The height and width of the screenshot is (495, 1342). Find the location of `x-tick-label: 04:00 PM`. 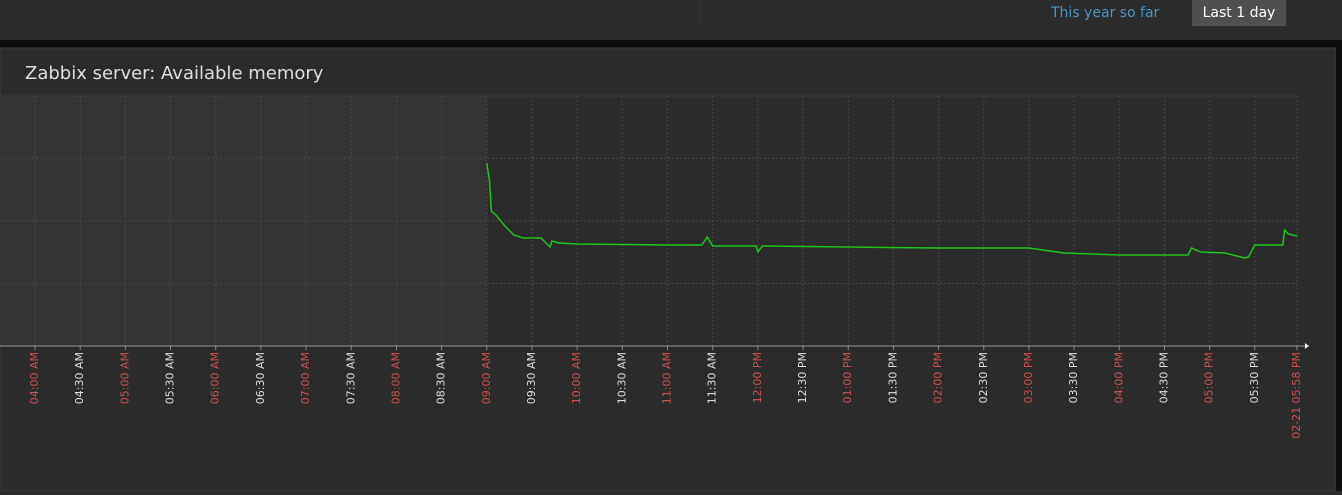

x-tick-label: 04:00 PM is located at coordinates (1118, 377).